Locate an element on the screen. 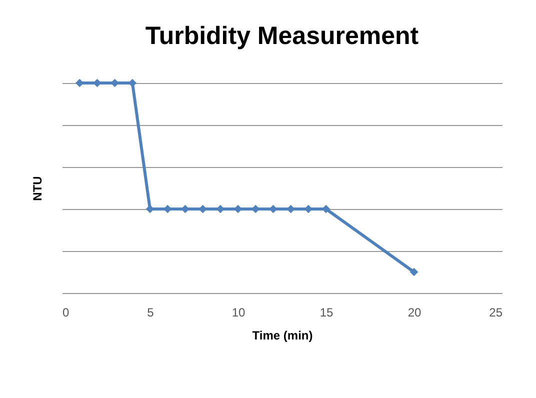  chart-title: Turbidity Measurement is located at coordinates (282, 36).